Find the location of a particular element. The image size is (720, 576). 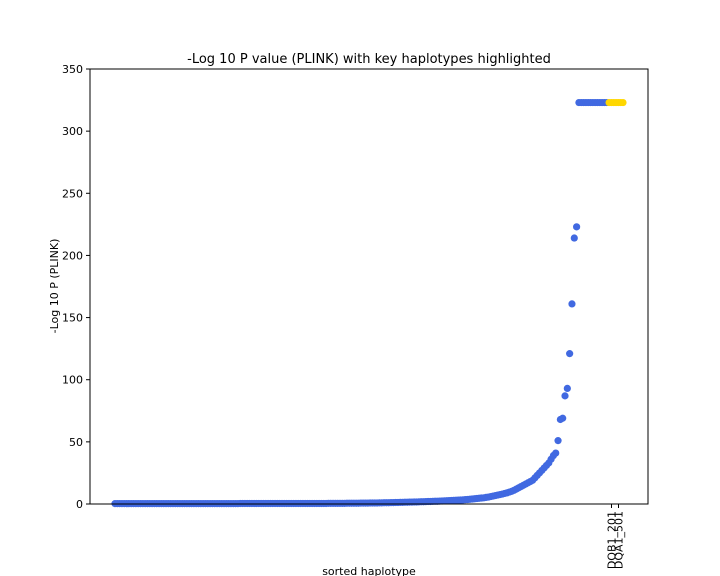

y-tick-label: 250 is located at coordinates (72, 193).